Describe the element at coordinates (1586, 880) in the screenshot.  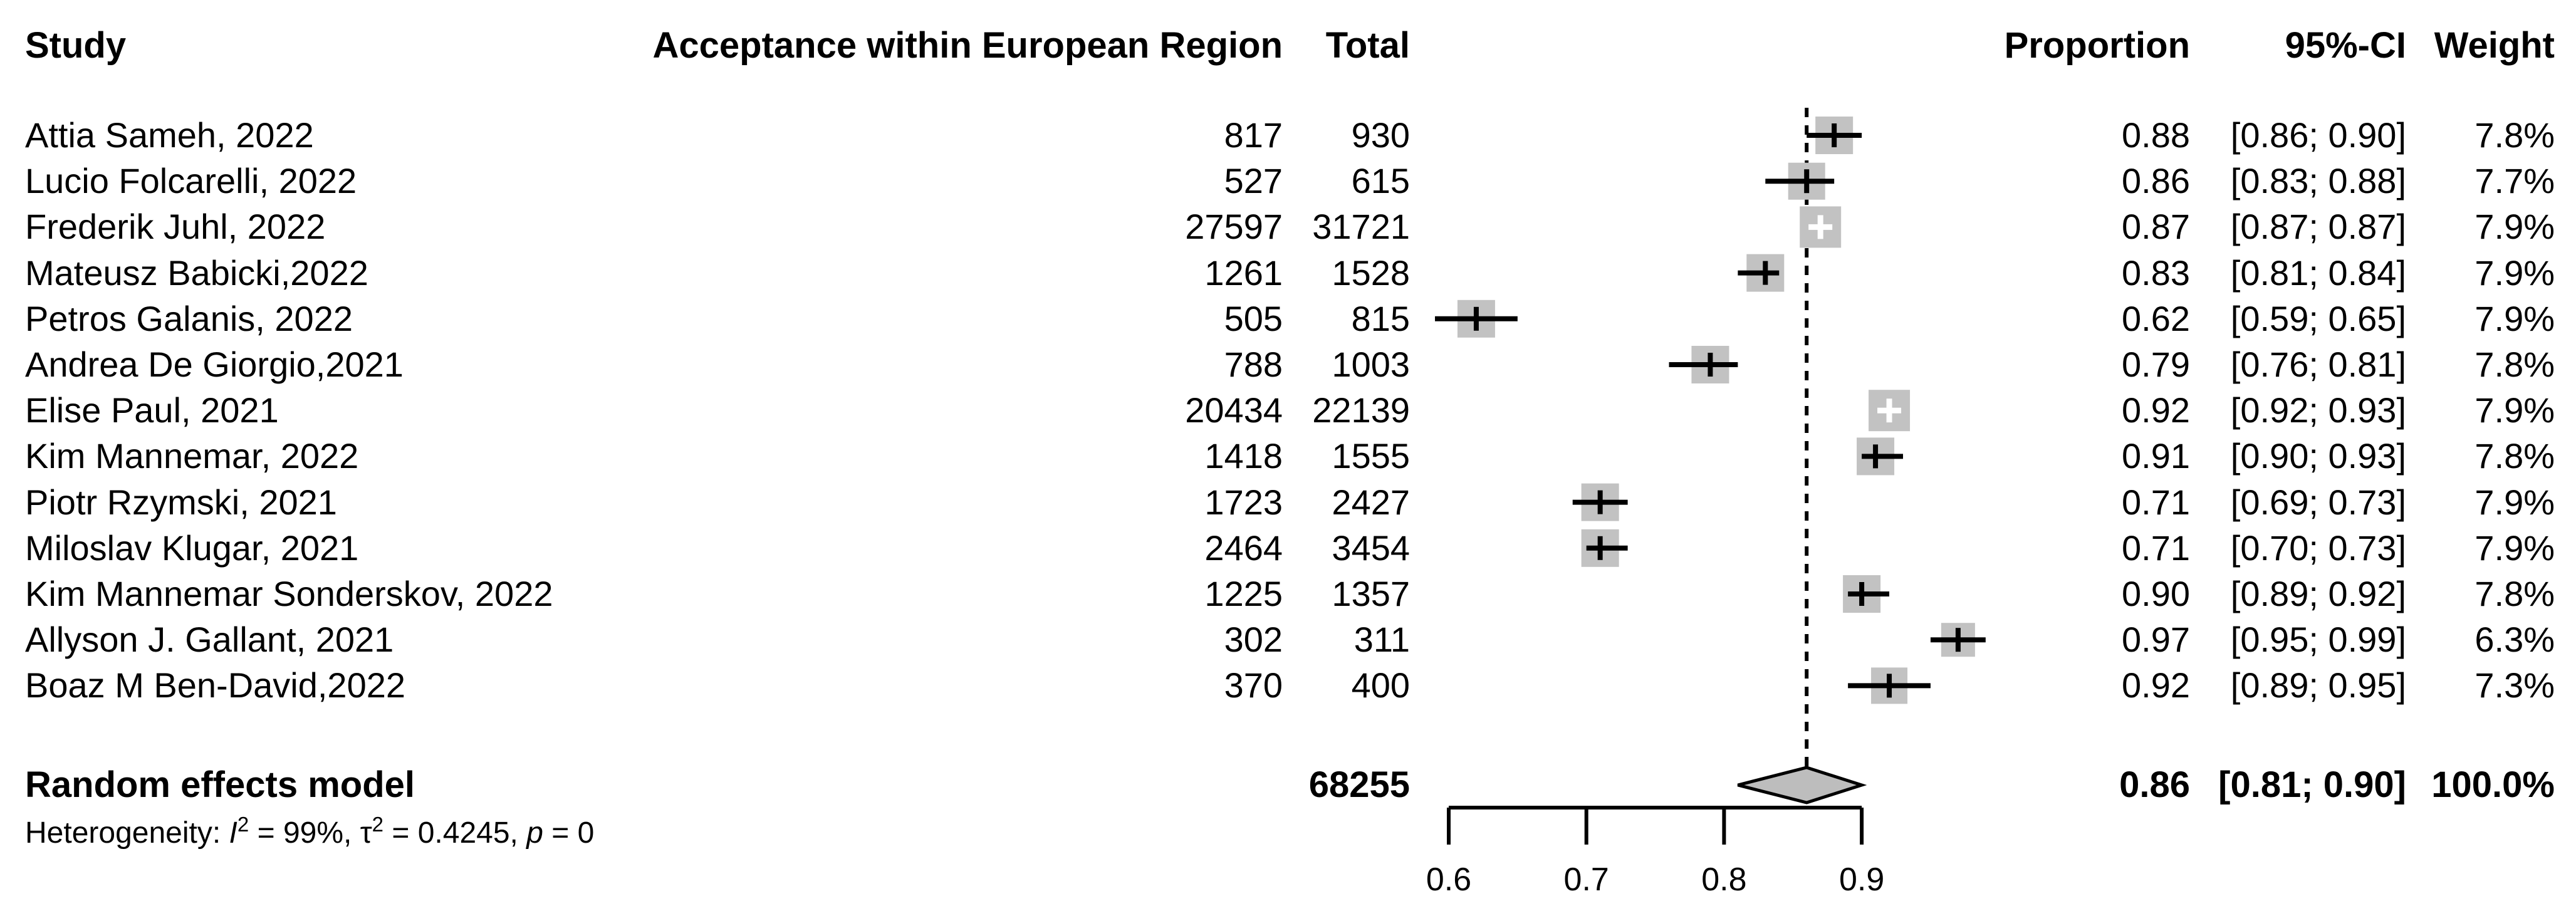
I see `x-axis-tick-label: 0.7` at that location.